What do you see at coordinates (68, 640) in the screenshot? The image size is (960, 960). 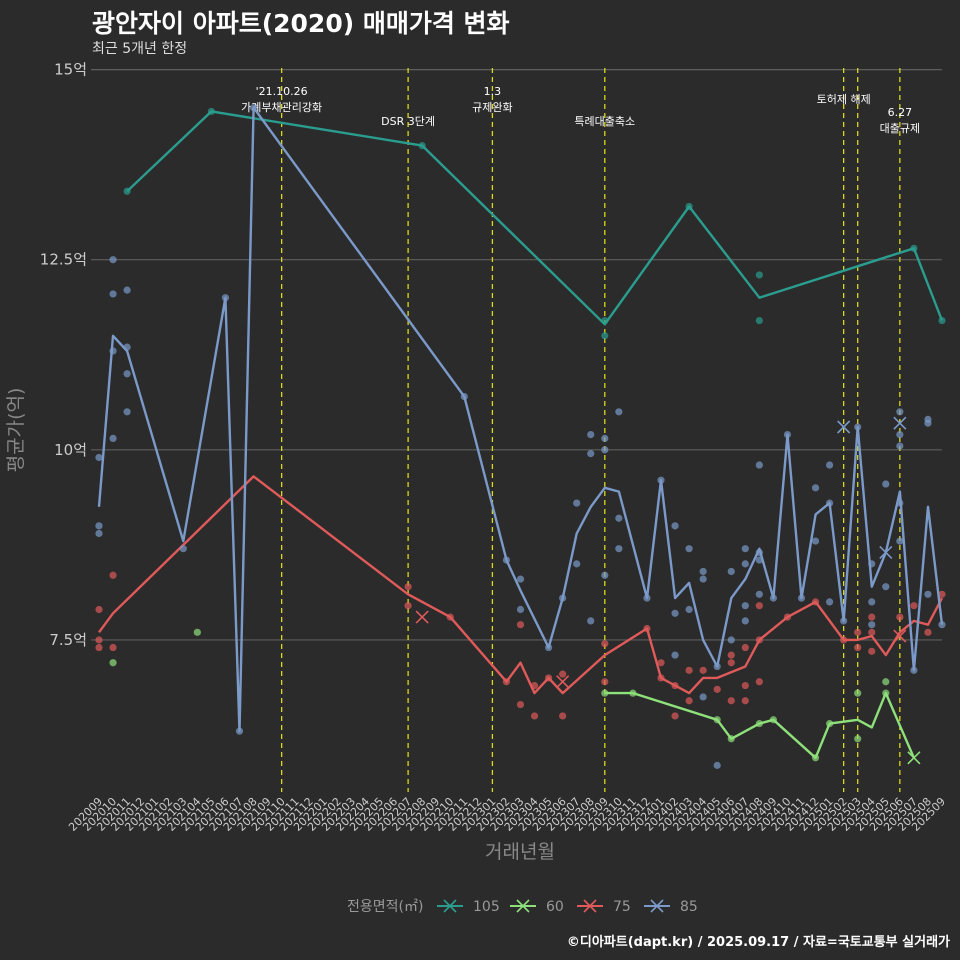 I see `y-tick-label: 7.5억` at bounding box center [68, 640].